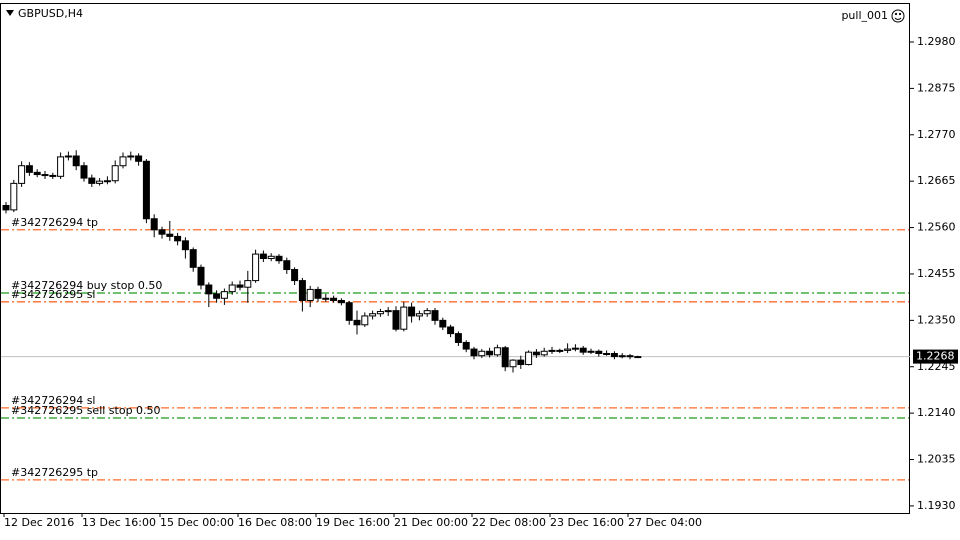 This screenshot has height=540, width=960. Describe the element at coordinates (936, 227) in the screenshot. I see `y-tick-label: 1.2560` at that location.